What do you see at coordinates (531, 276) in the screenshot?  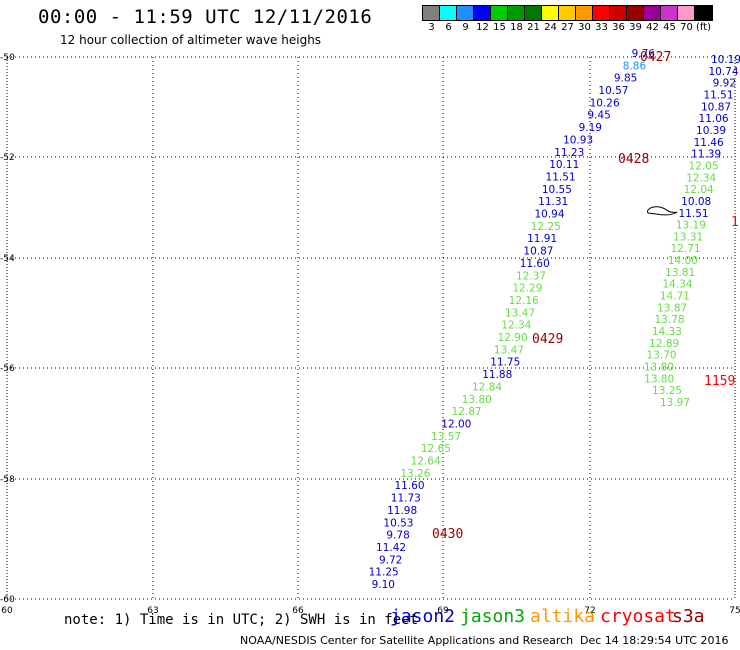 I see `swh-value-label: 12.37` at bounding box center [531, 276].